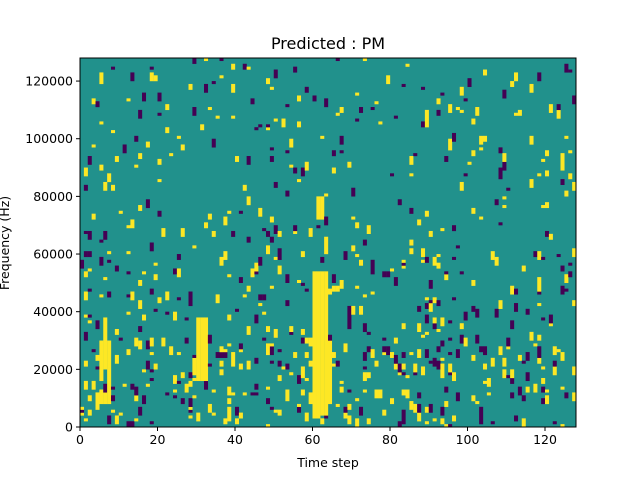 This screenshot has height=480, width=640. I want to click on y-tick-label: 120000, so click(49, 81).